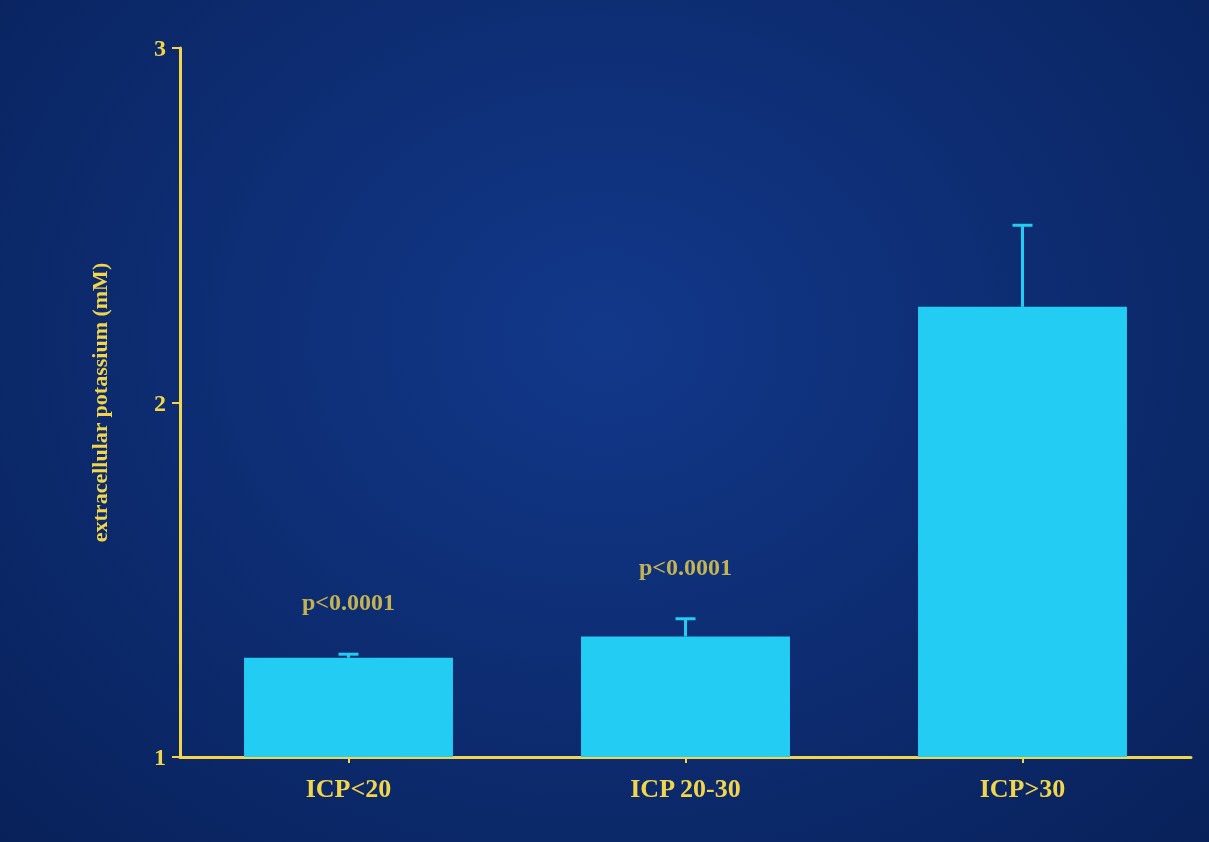 The width and height of the screenshot is (1209, 842). Describe the element at coordinates (685, 788) in the screenshot. I see `x-tick-label: ICP 20-30` at that location.